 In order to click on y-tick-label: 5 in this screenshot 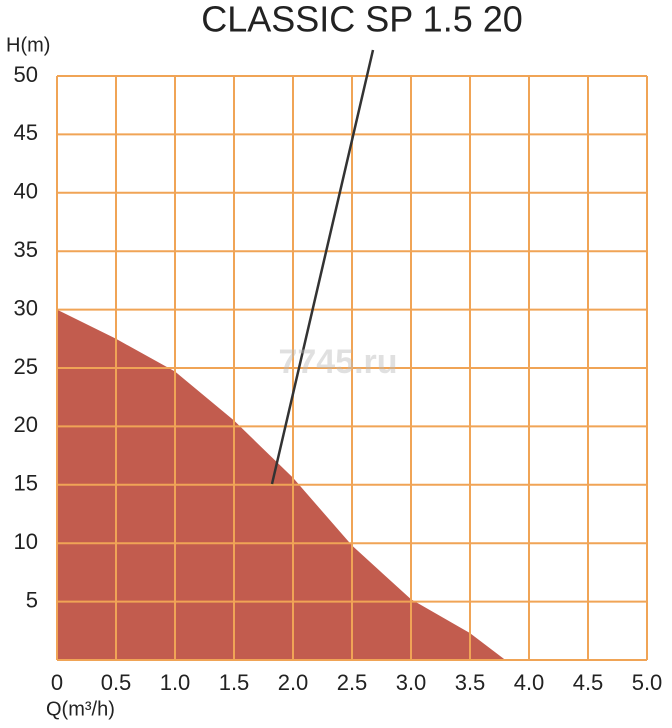, I will do `click(32, 599)`.